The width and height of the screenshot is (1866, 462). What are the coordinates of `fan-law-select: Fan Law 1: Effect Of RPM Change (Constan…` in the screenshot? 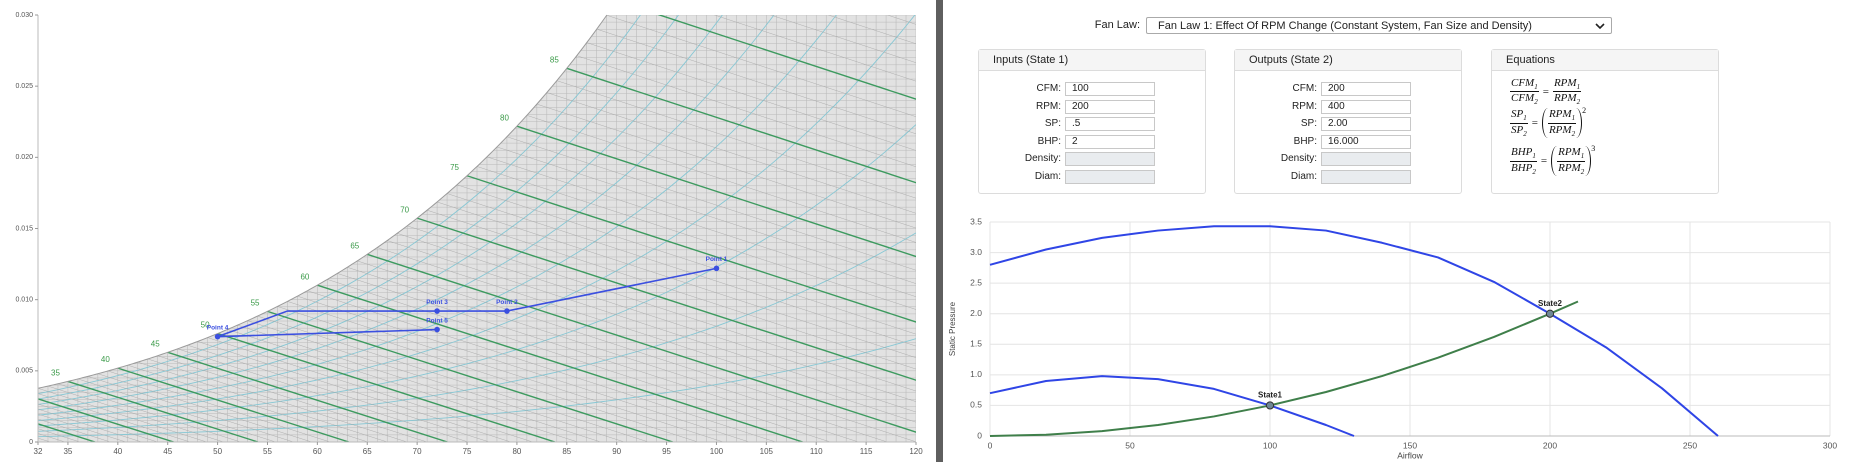 It's located at (1379, 25).